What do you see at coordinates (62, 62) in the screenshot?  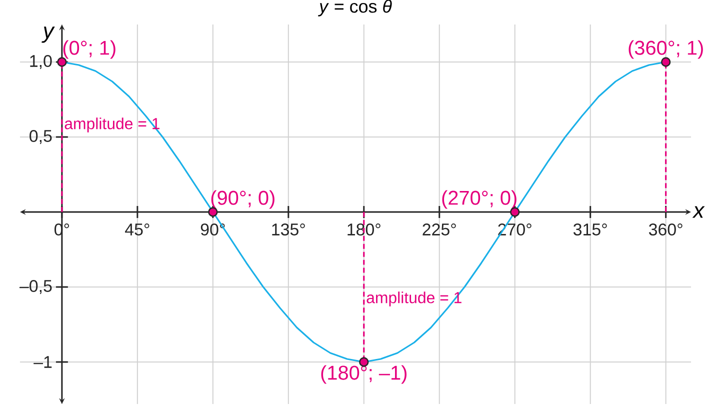 I see `point` at bounding box center [62, 62].